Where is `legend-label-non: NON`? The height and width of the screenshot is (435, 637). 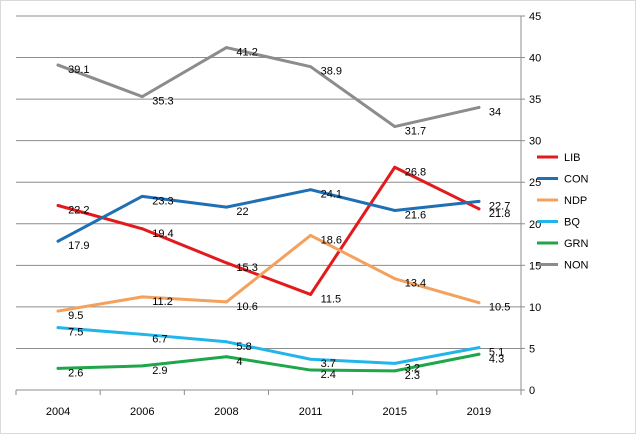 legend-label-non: NON is located at coordinates (576, 266).